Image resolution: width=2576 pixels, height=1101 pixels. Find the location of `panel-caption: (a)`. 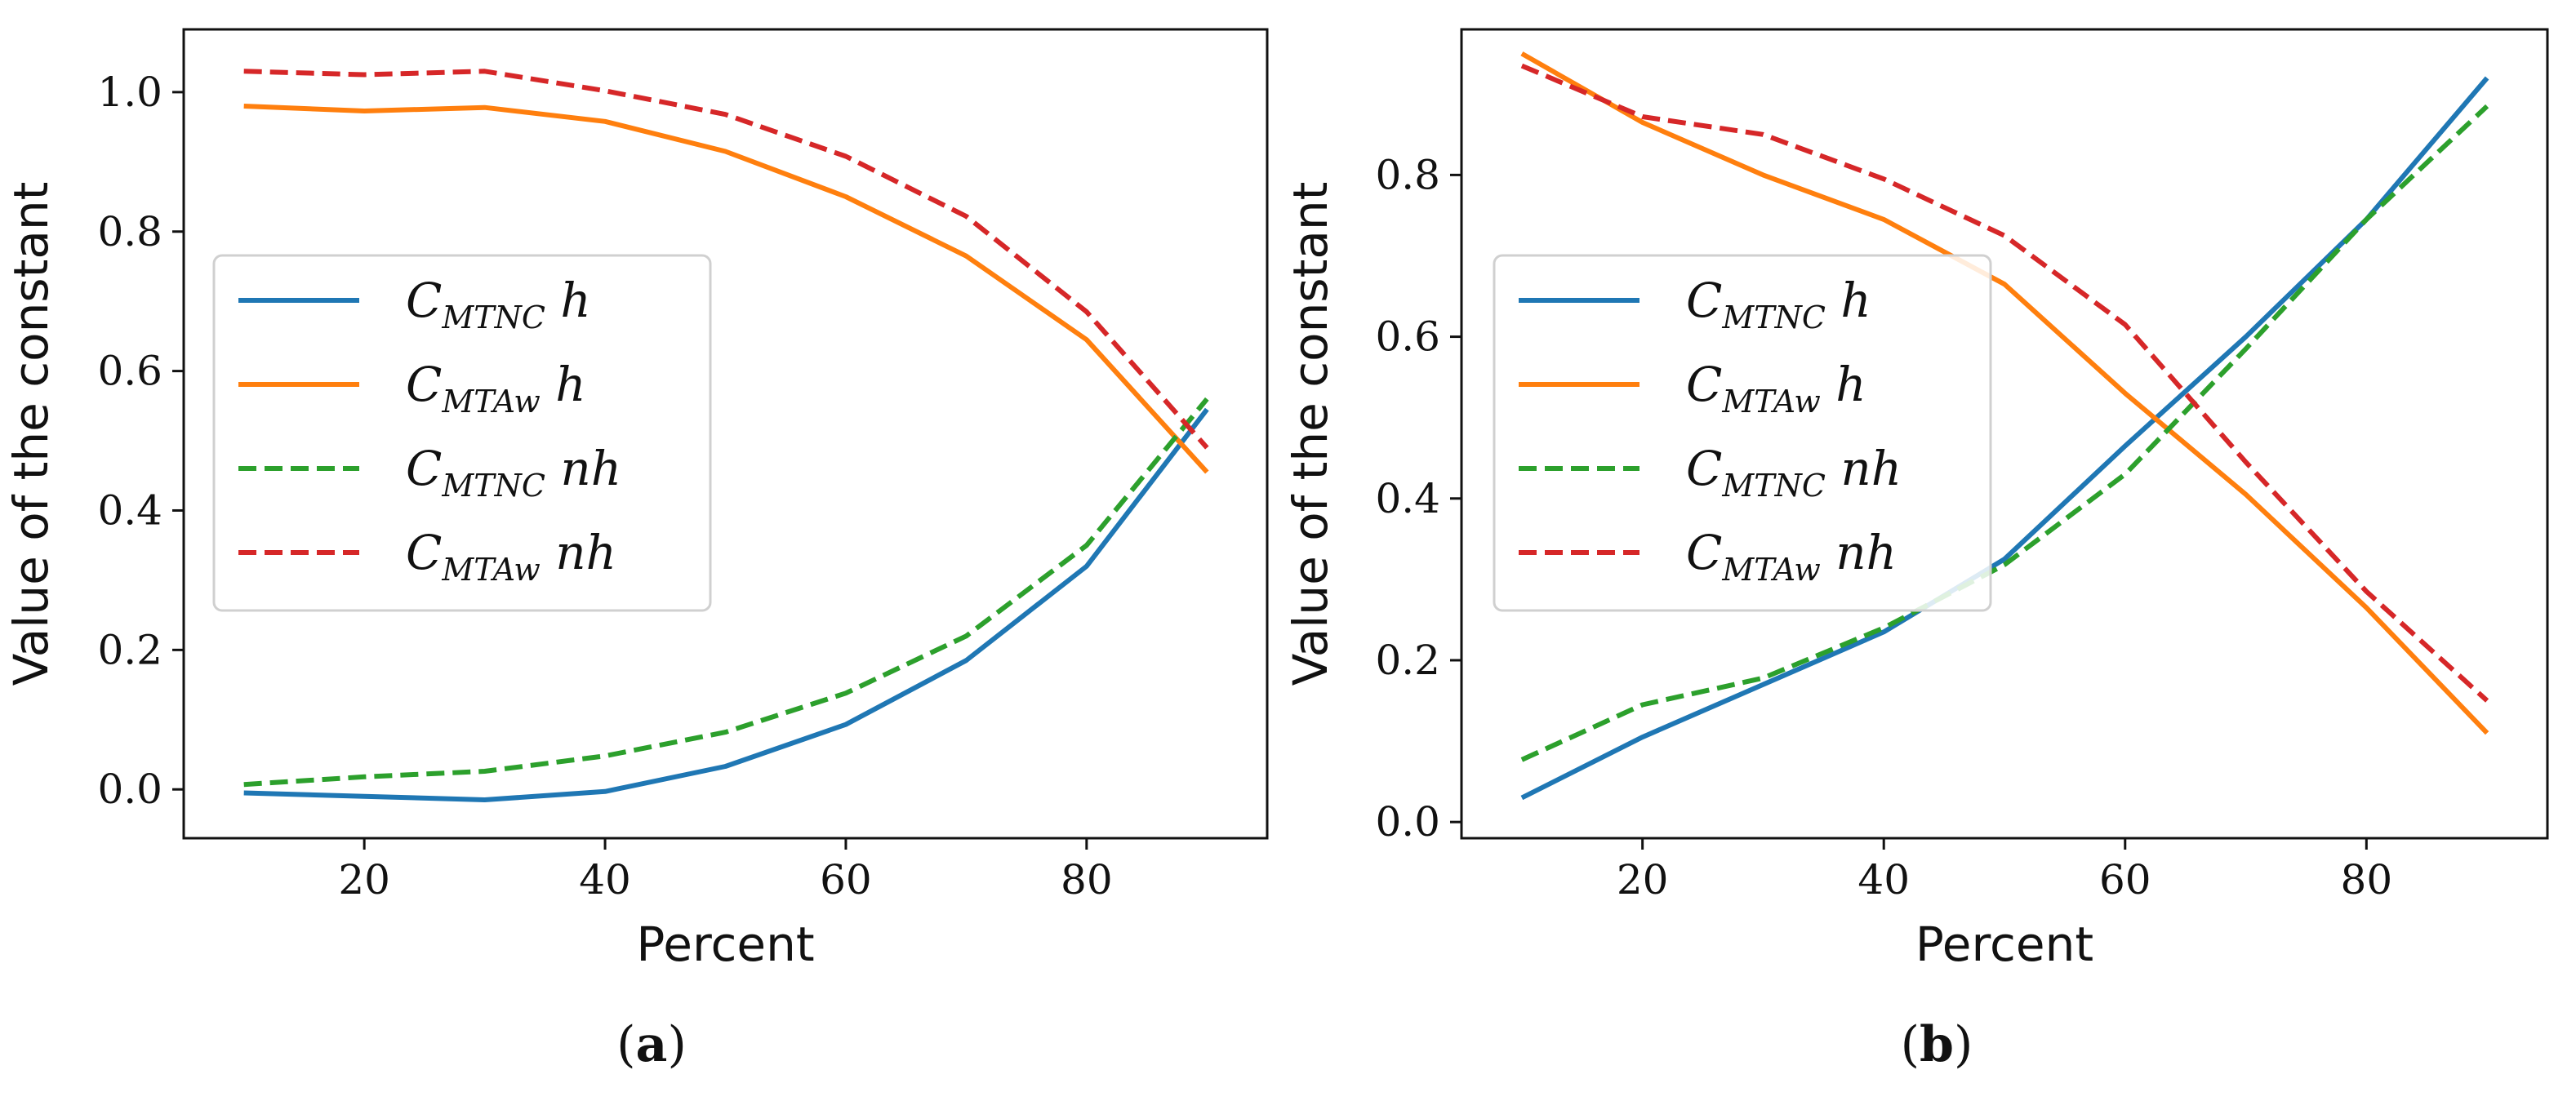

panel-caption: (a) is located at coordinates (651, 1044).